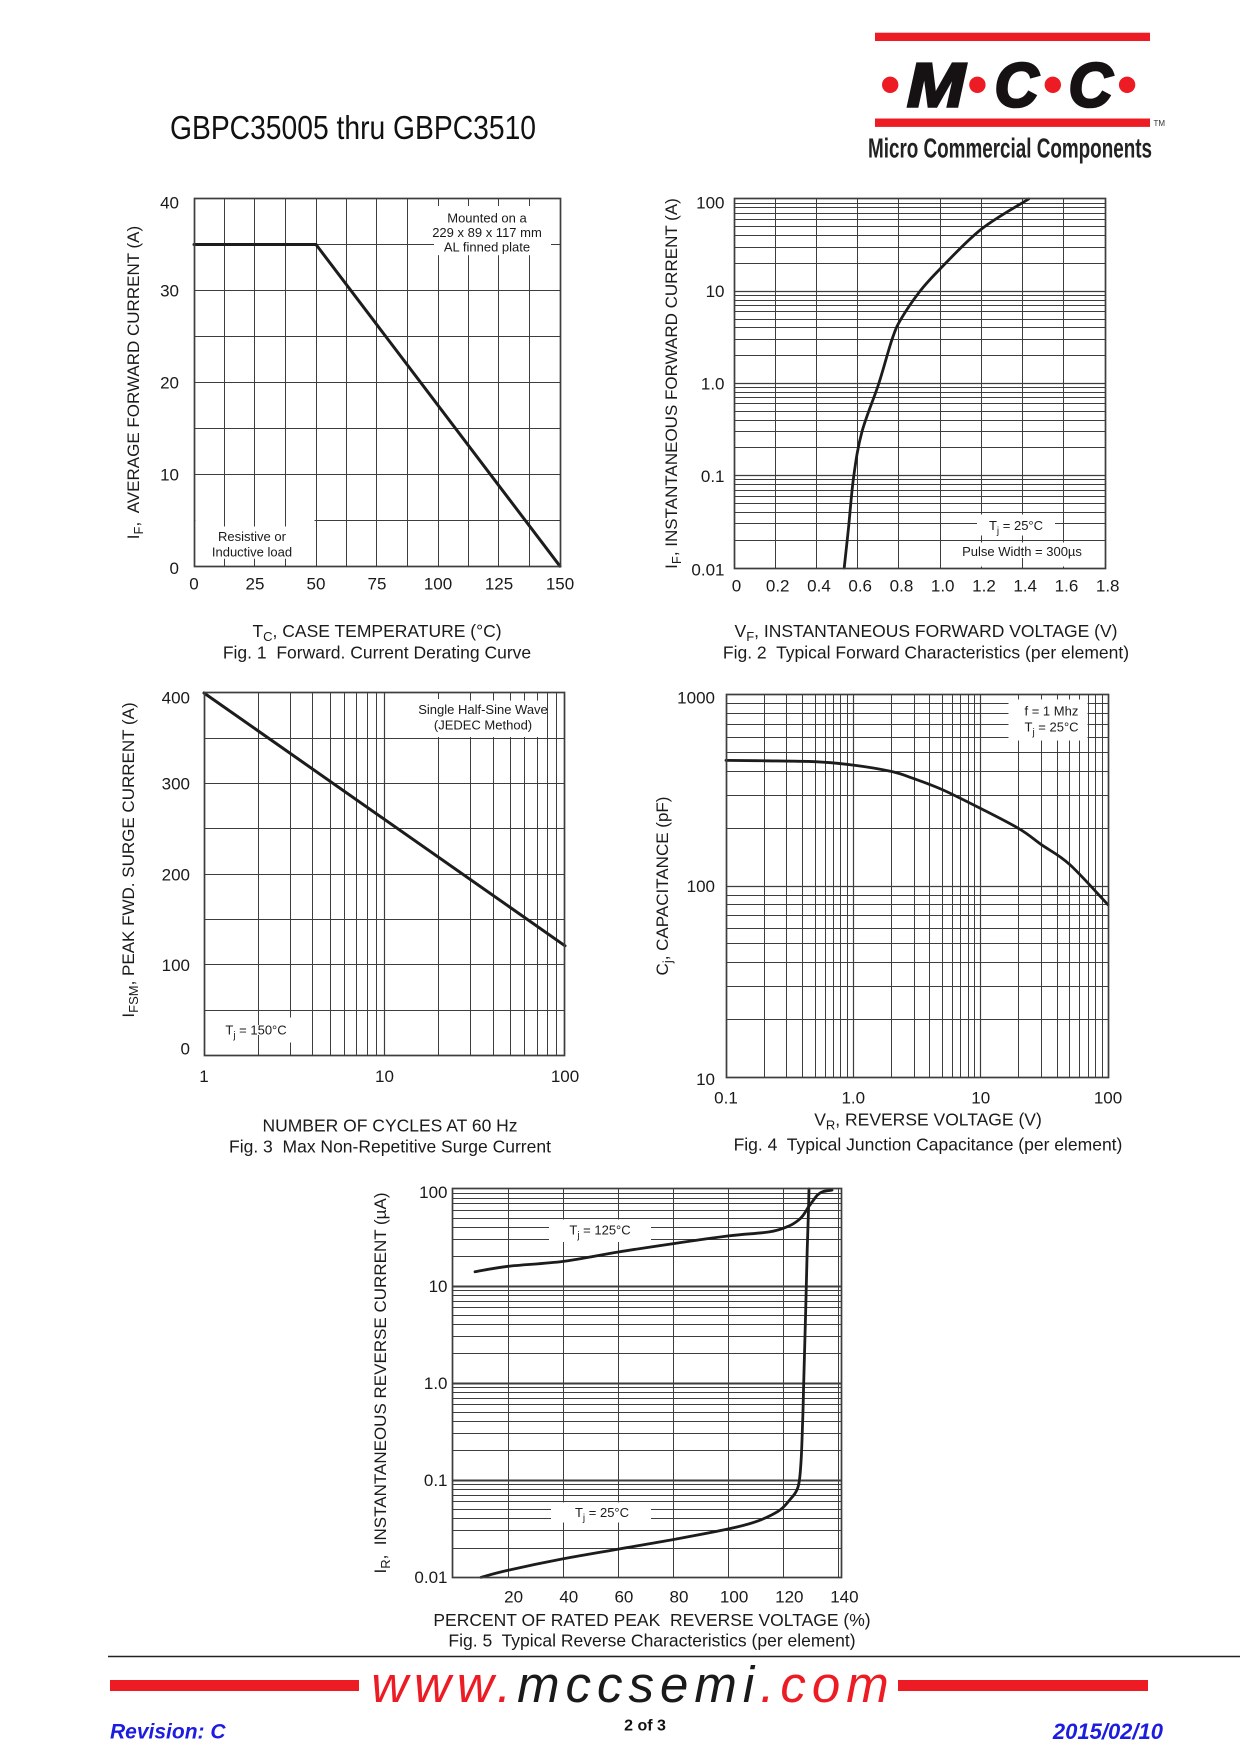 The width and height of the screenshot is (1240, 1754). Describe the element at coordinates (696, 698) in the screenshot. I see `svg-text: 1000` at that location.